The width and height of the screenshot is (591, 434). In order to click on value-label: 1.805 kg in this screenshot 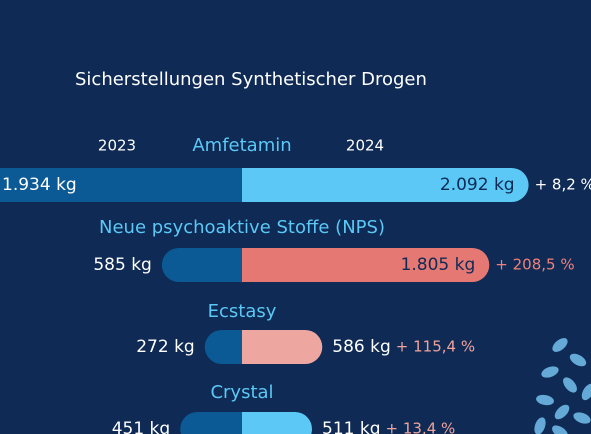, I will do `click(438, 265)`.